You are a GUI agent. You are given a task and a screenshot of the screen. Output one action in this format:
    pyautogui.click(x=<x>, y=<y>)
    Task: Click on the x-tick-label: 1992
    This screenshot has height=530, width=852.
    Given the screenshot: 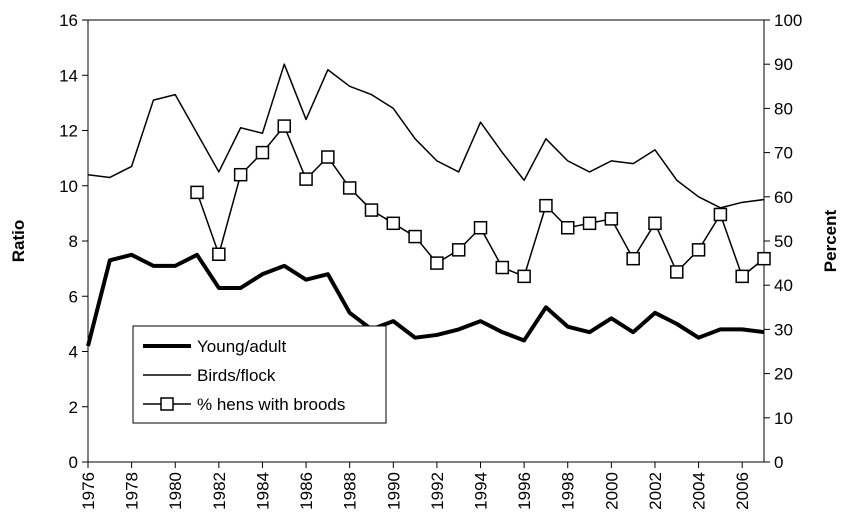 What is the action you would take?
    pyautogui.click(x=437, y=491)
    